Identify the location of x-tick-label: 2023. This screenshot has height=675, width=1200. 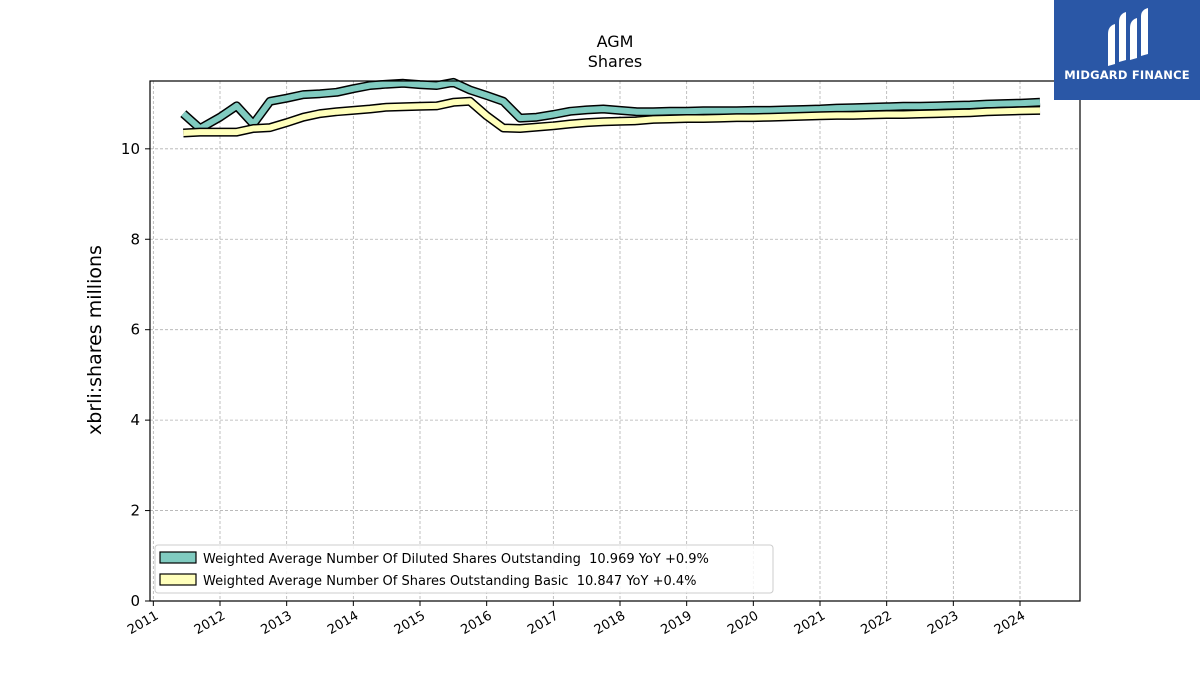
(943, 623).